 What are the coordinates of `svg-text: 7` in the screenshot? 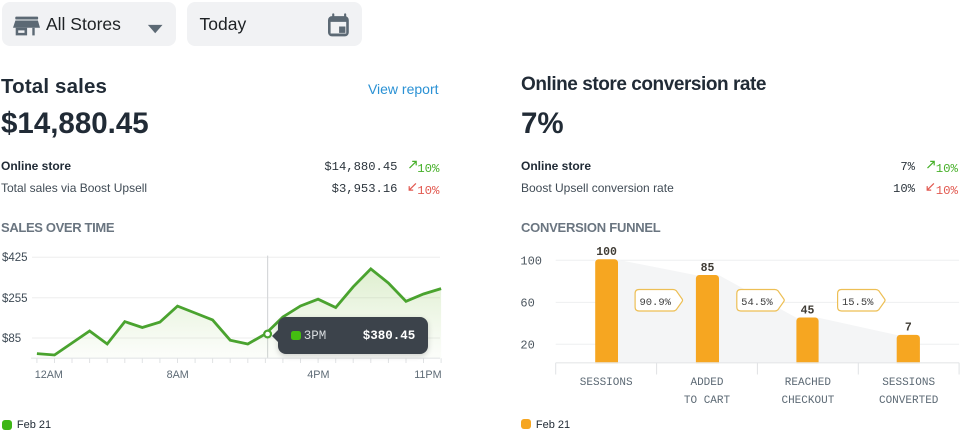 It's located at (908, 328).